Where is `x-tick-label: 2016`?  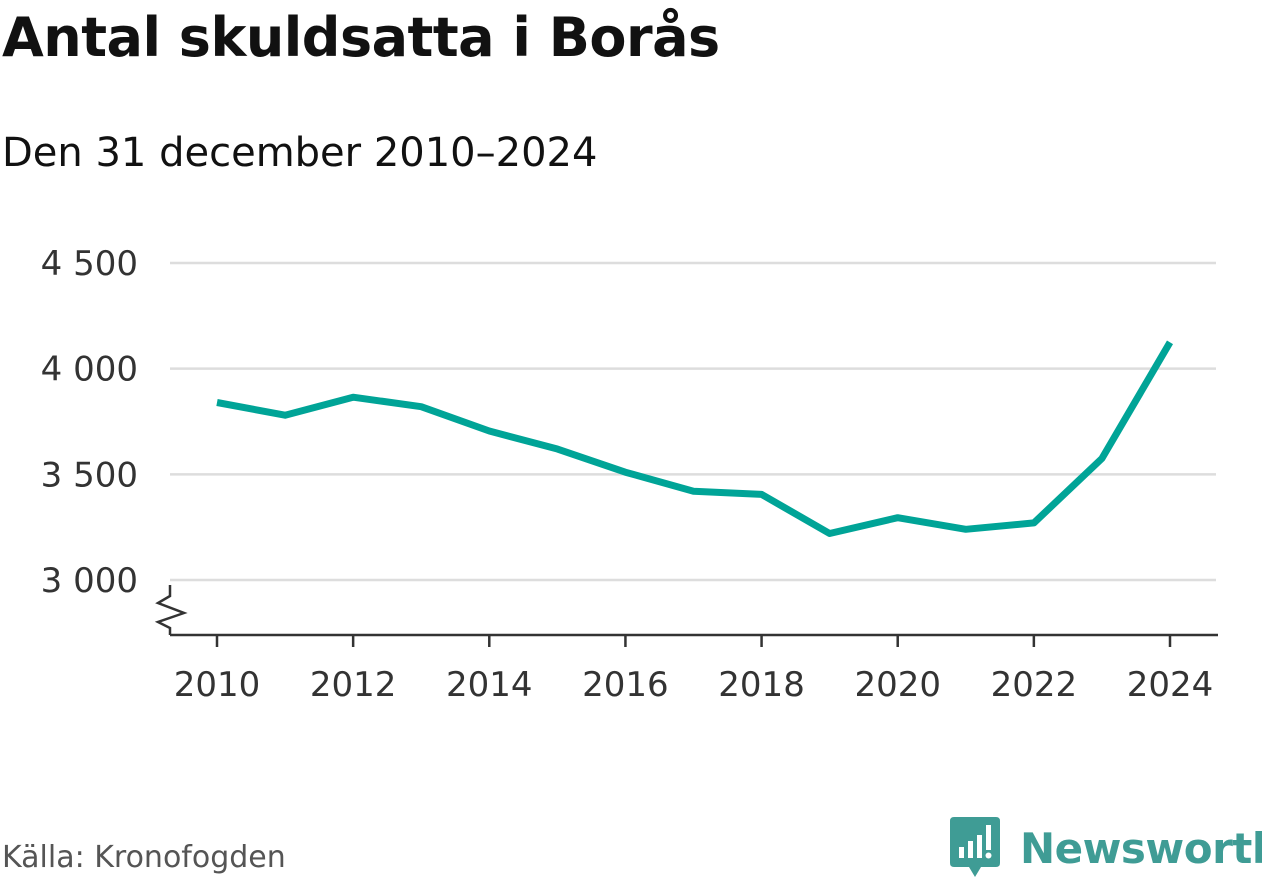
x-tick-label: 2016 is located at coordinates (625, 685).